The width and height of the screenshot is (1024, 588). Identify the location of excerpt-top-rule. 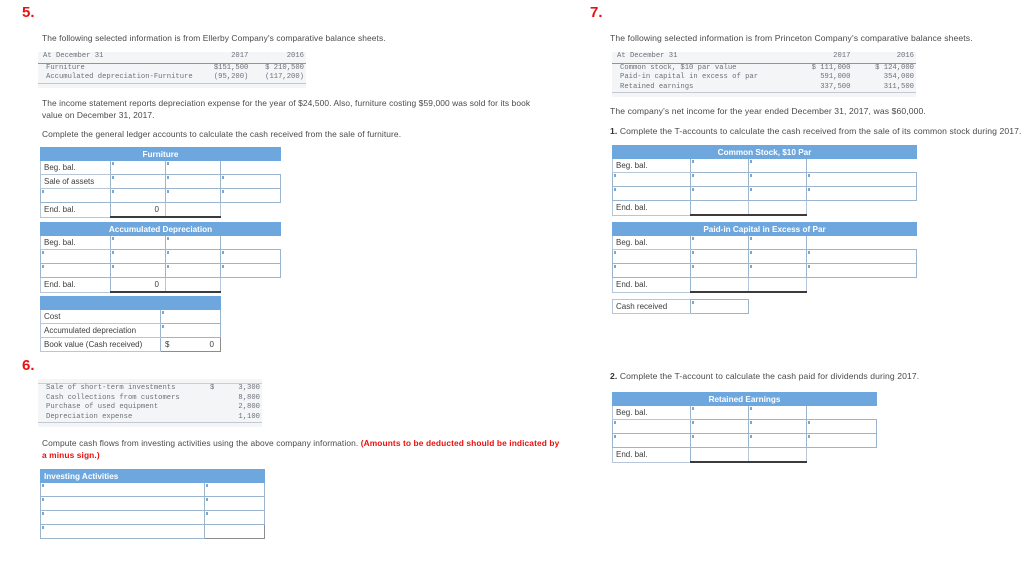
(150, 381).